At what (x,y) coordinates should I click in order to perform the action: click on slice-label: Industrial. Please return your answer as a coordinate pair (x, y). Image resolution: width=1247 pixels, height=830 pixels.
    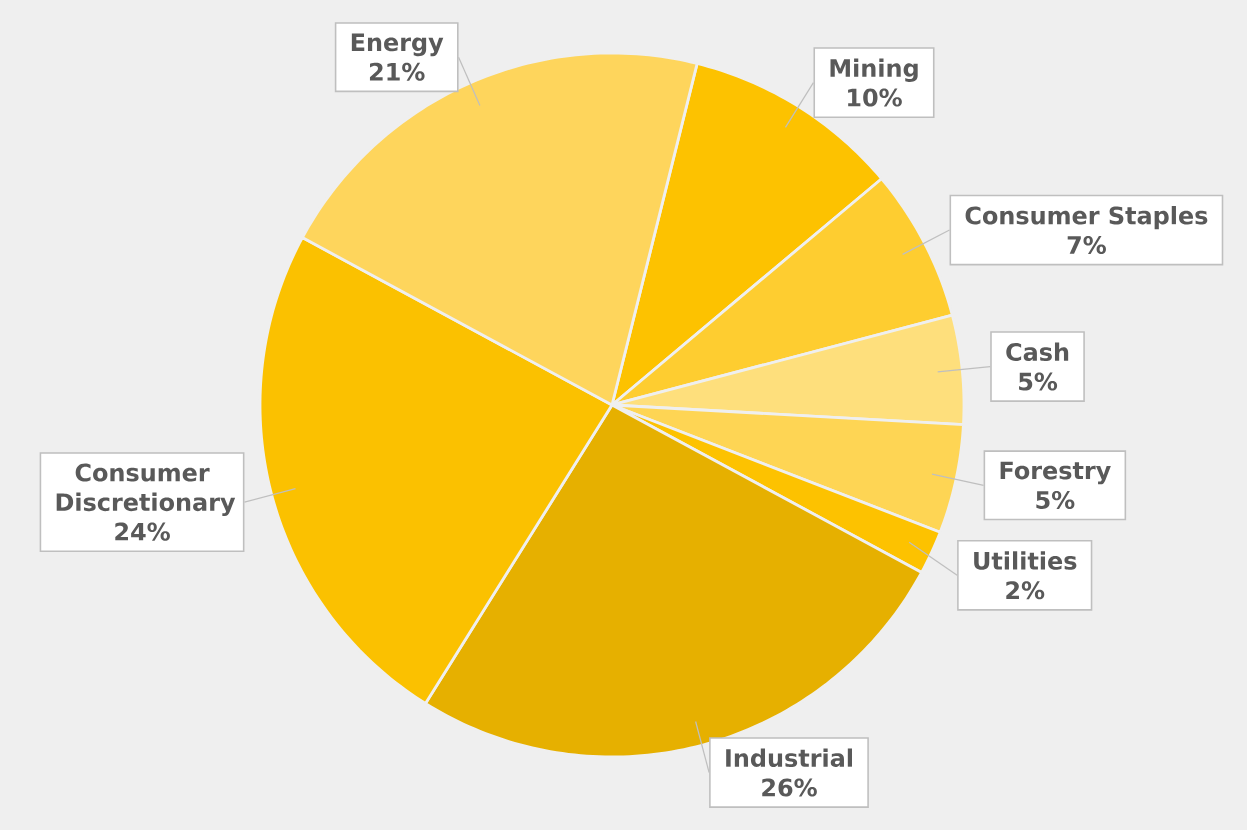
    Looking at the image, I should click on (789, 758).